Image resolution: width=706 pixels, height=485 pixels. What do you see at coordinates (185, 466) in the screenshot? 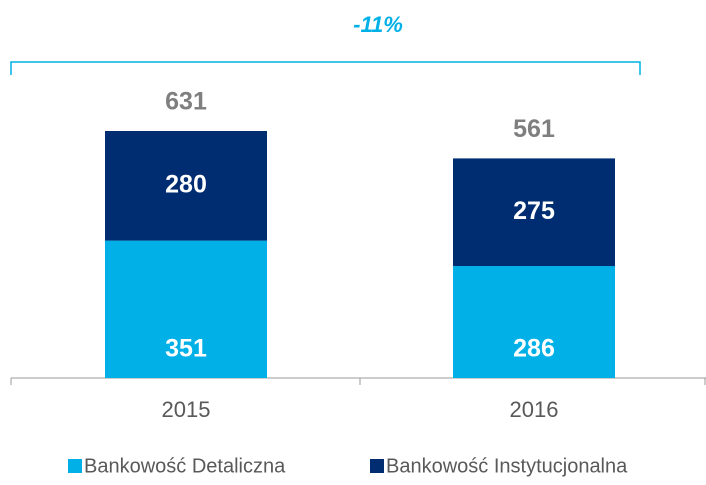
I see `legend-label: Bankowość Detaliczna` at bounding box center [185, 466].